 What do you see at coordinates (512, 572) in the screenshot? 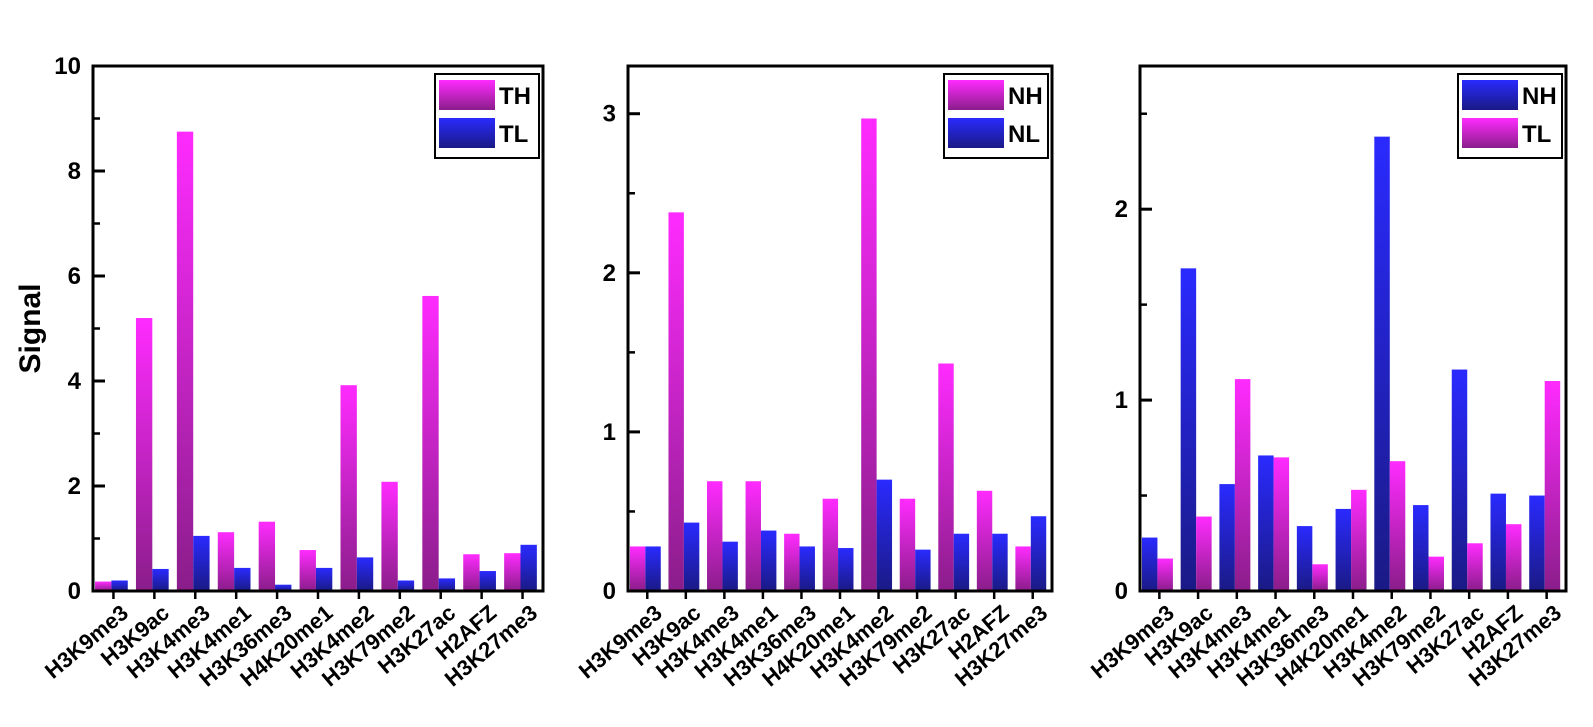
I see `bar-th-h3k27me3` at bounding box center [512, 572].